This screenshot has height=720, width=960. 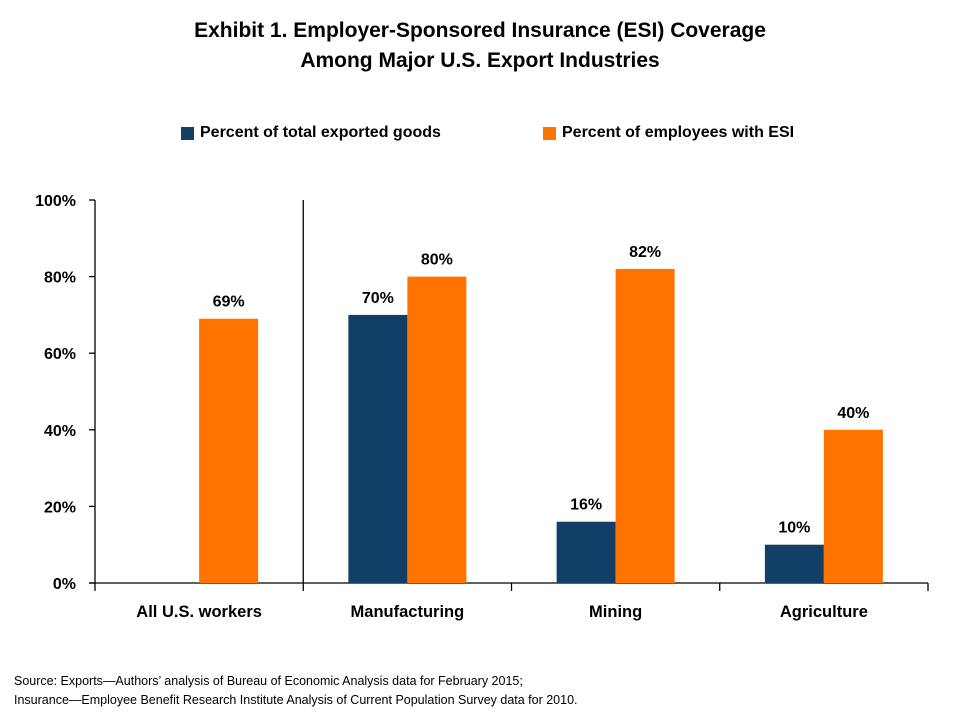 I want to click on y-tick-label: 80%, so click(x=60, y=278).